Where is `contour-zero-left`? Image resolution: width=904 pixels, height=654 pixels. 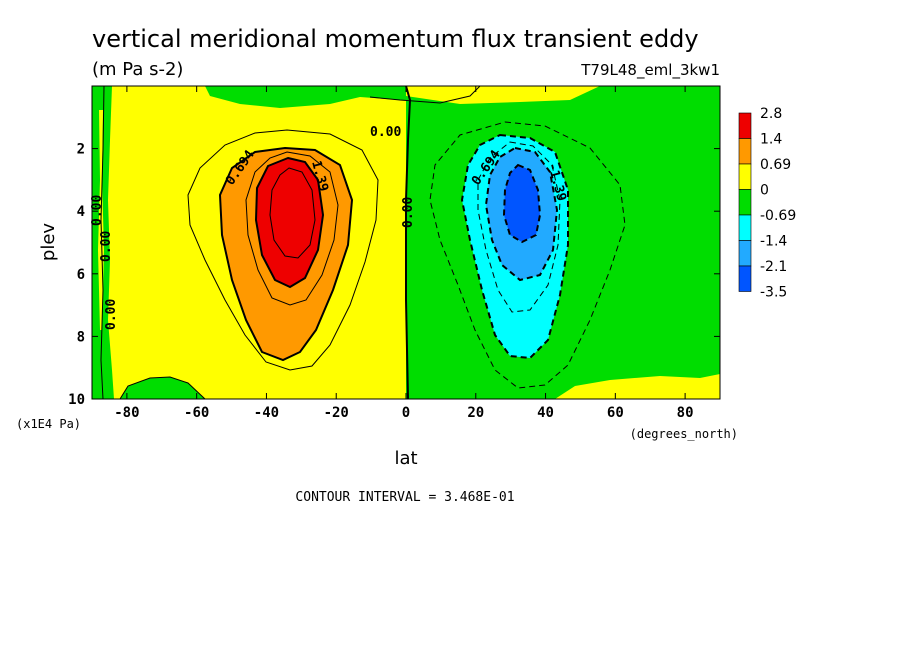 contour-zero-left is located at coordinates (102, 242).